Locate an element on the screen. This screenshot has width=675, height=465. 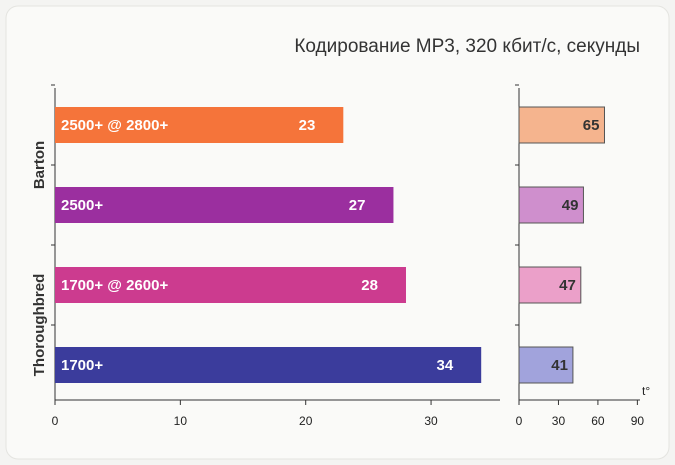
value-label: 41 is located at coordinates (559, 365).